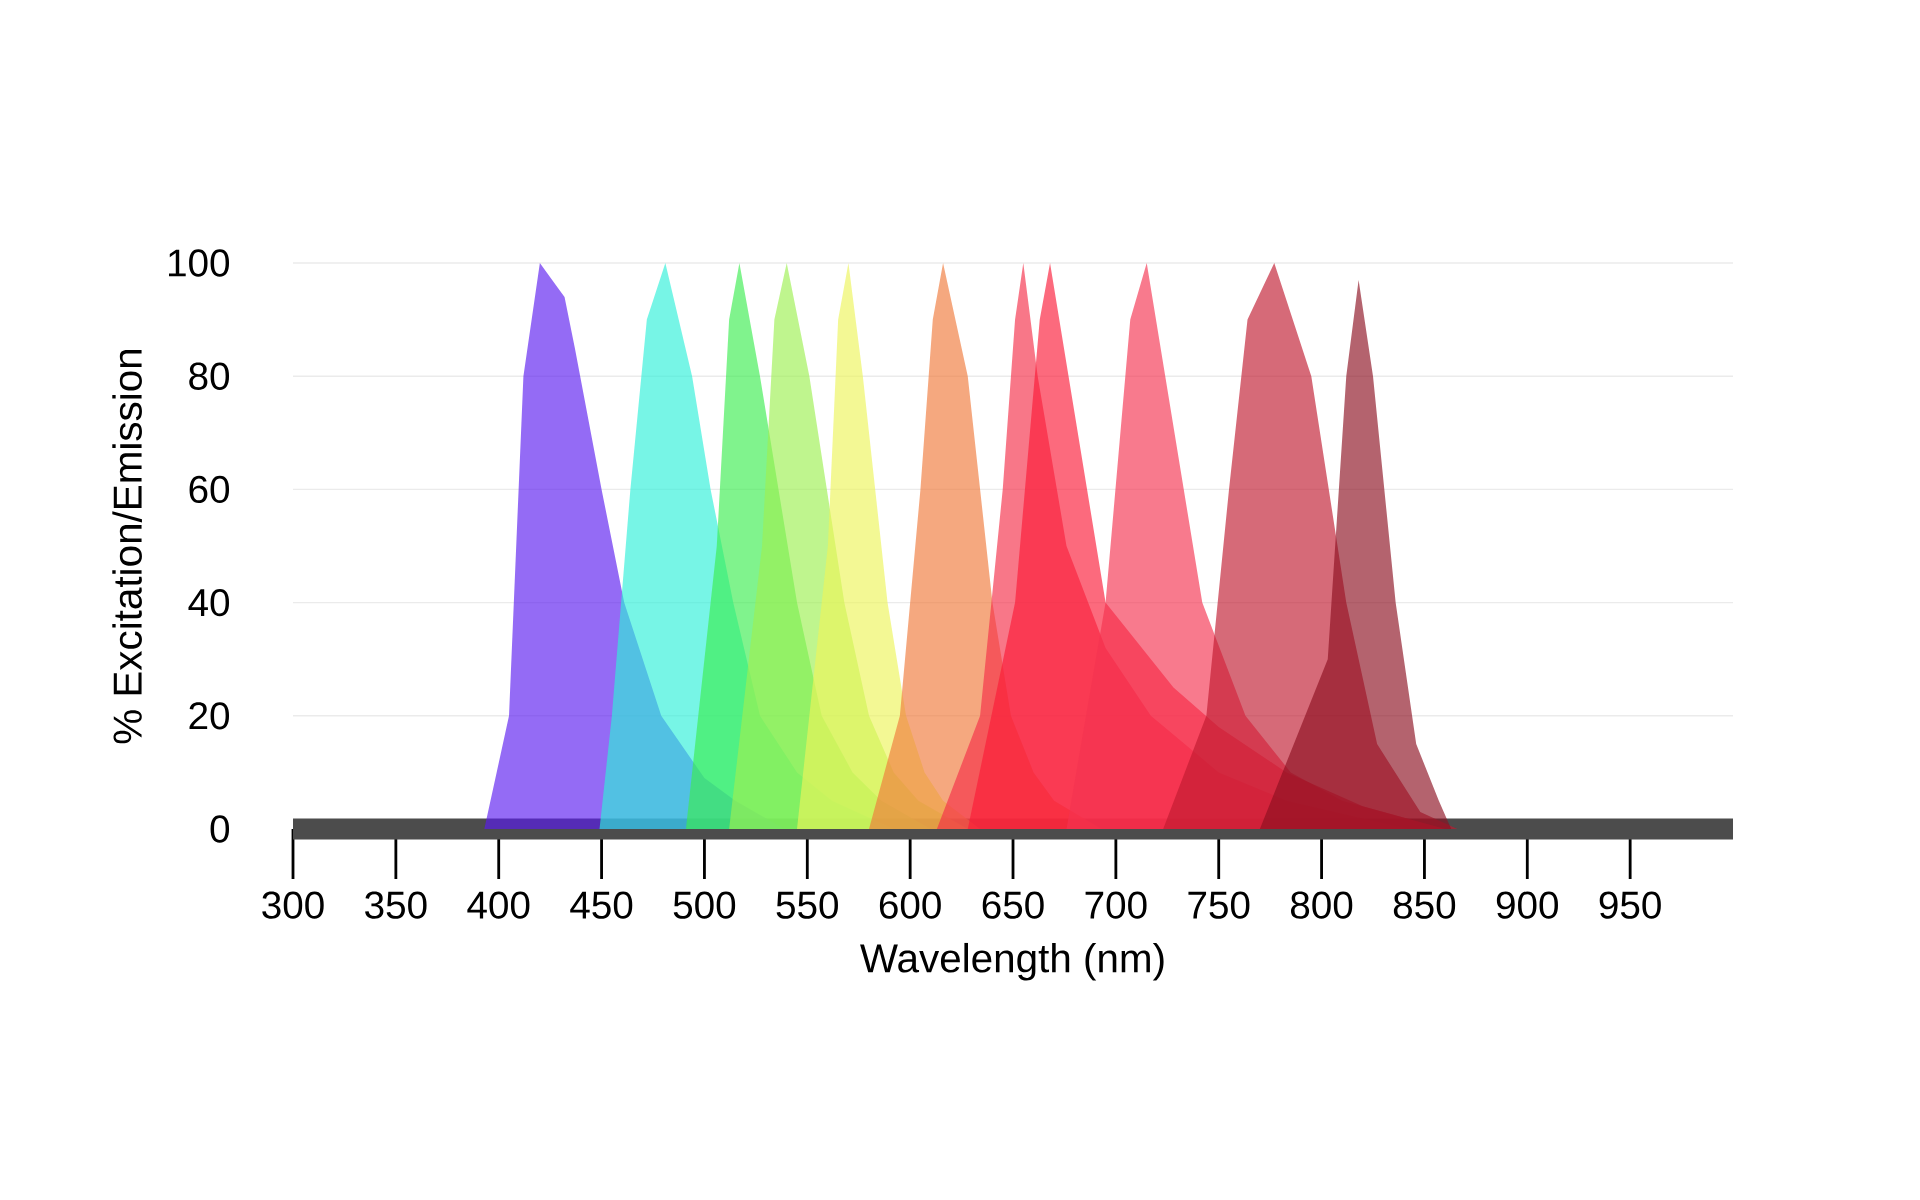 Image resolution: width=1920 pixels, height=1200 pixels. What do you see at coordinates (1527, 905) in the screenshot?
I see `x-tick-label: 900` at bounding box center [1527, 905].